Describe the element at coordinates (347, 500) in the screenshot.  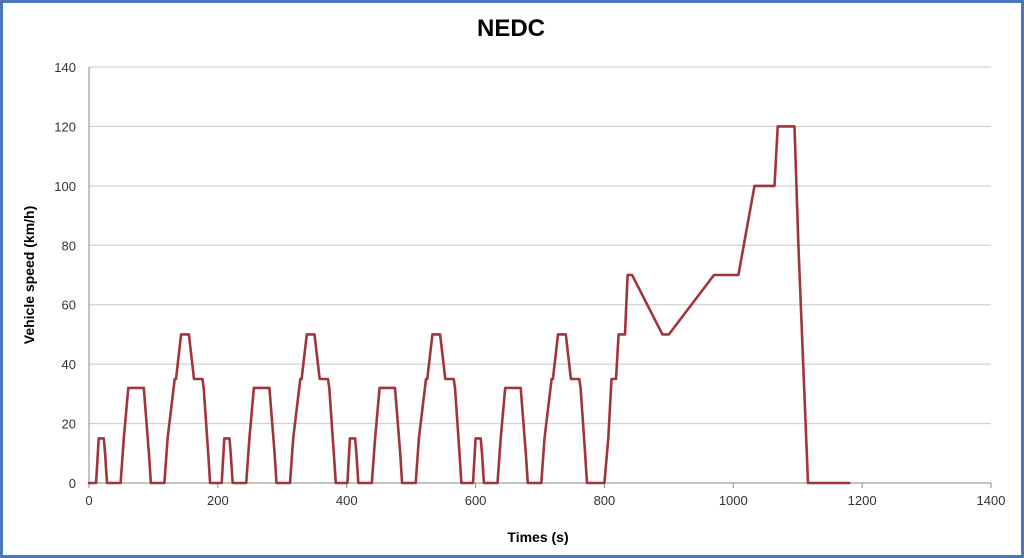
I see `x-tick-label: 400` at that location.